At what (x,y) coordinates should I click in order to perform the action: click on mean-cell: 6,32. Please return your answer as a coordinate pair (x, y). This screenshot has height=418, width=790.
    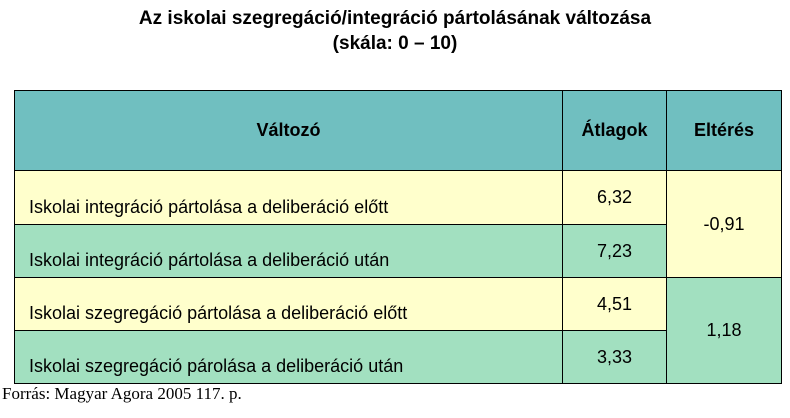
    Looking at the image, I should click on (614, 197).